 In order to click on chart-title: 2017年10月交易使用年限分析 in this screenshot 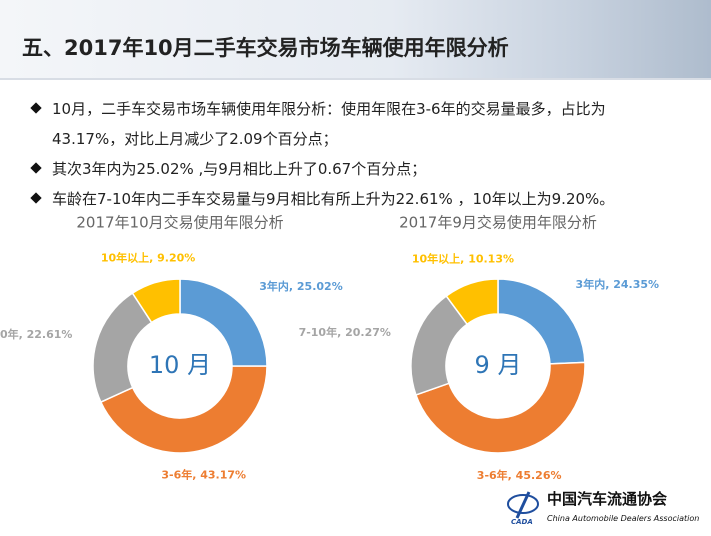, I will do `click(179, 223)`.